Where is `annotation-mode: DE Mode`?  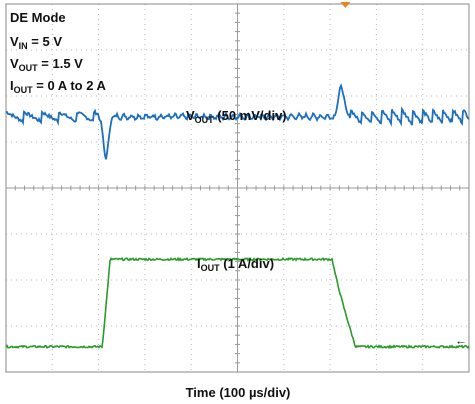
annotation-mode: DE Mode is located at coordinates (38, 17).